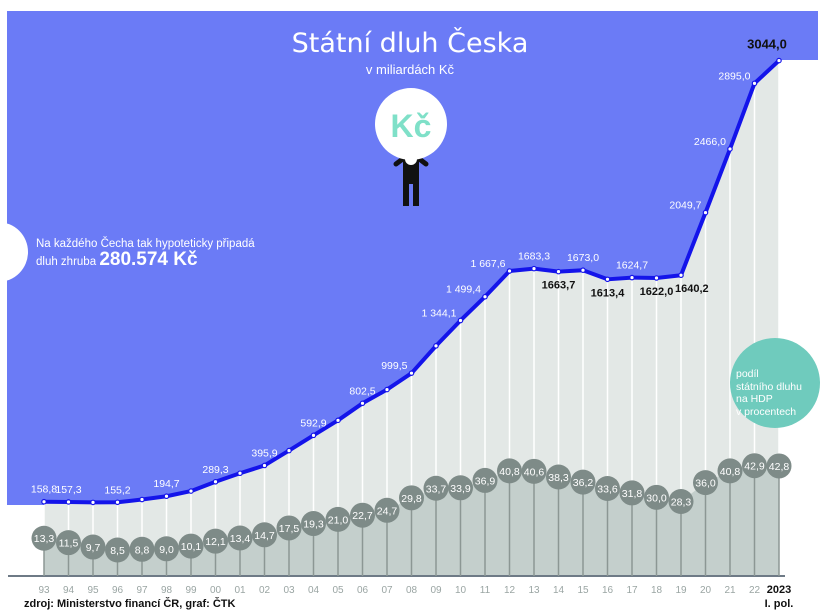 This screenshot has width=833, height=615. Describe the element at coordinates (706, 590) in the screenshot. I see `year-label: 20` at that location.